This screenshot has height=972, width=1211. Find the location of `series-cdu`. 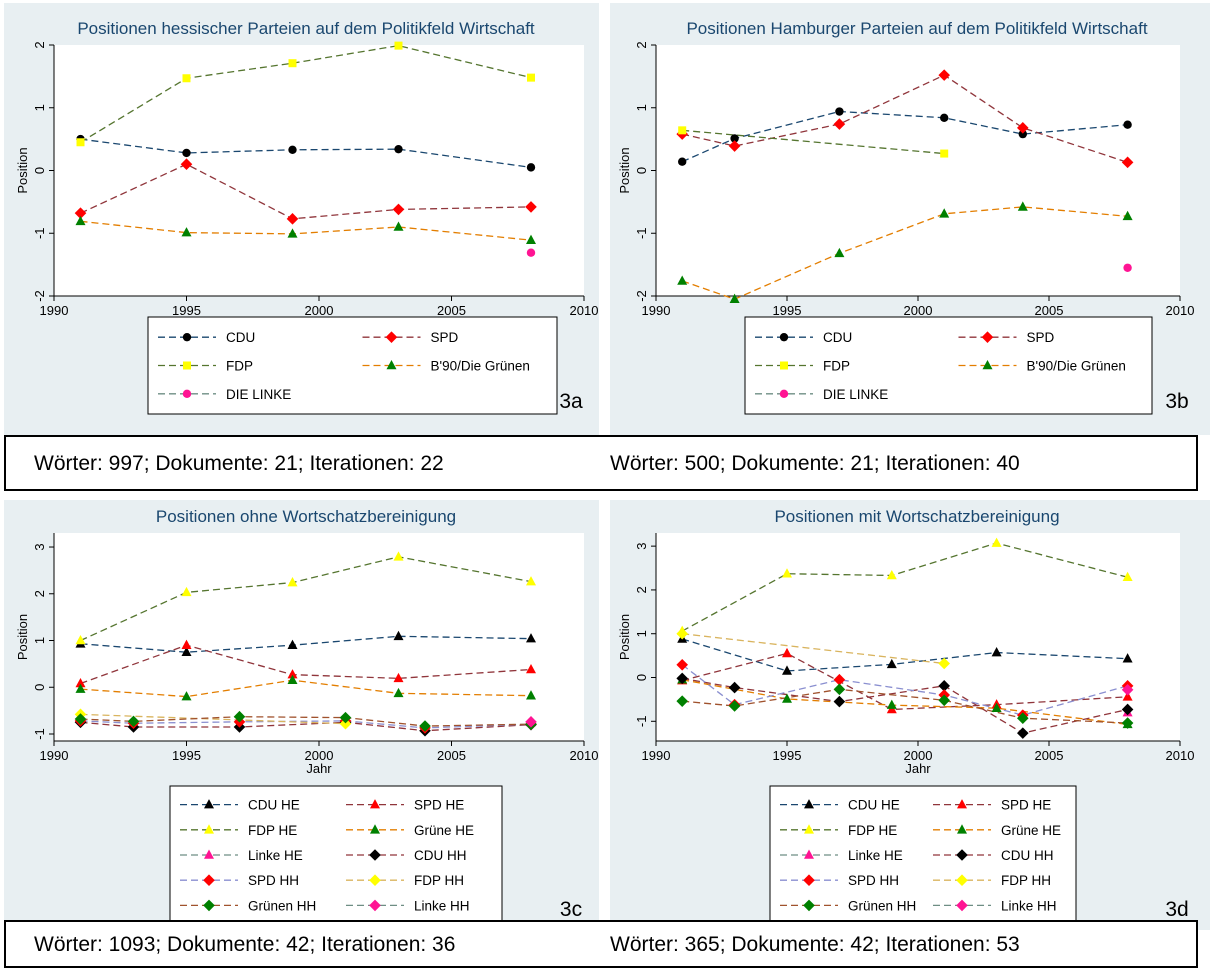

series-cdu is located at coordinates (904, 136).